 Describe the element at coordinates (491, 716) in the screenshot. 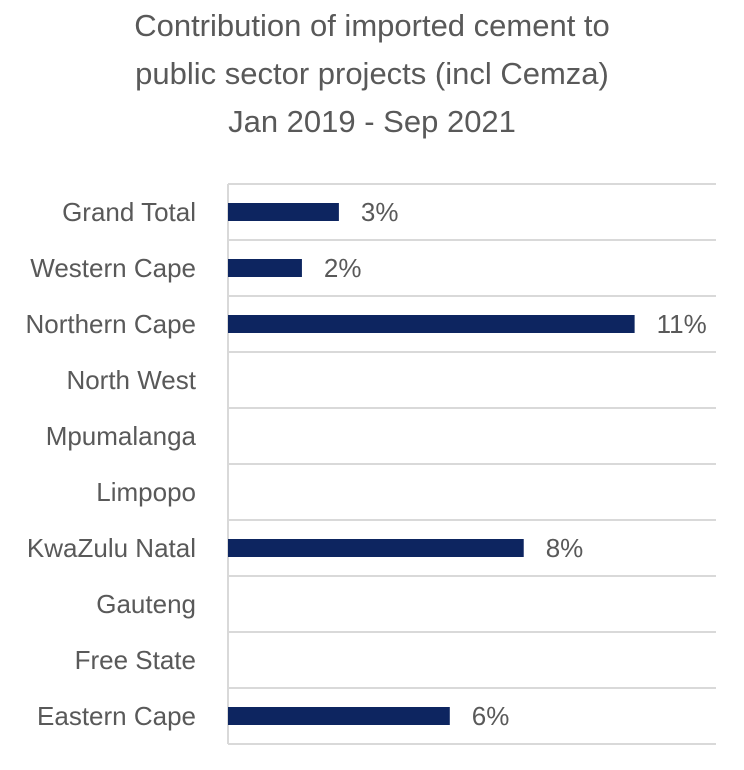

I see `data-label: 6%` at that location.